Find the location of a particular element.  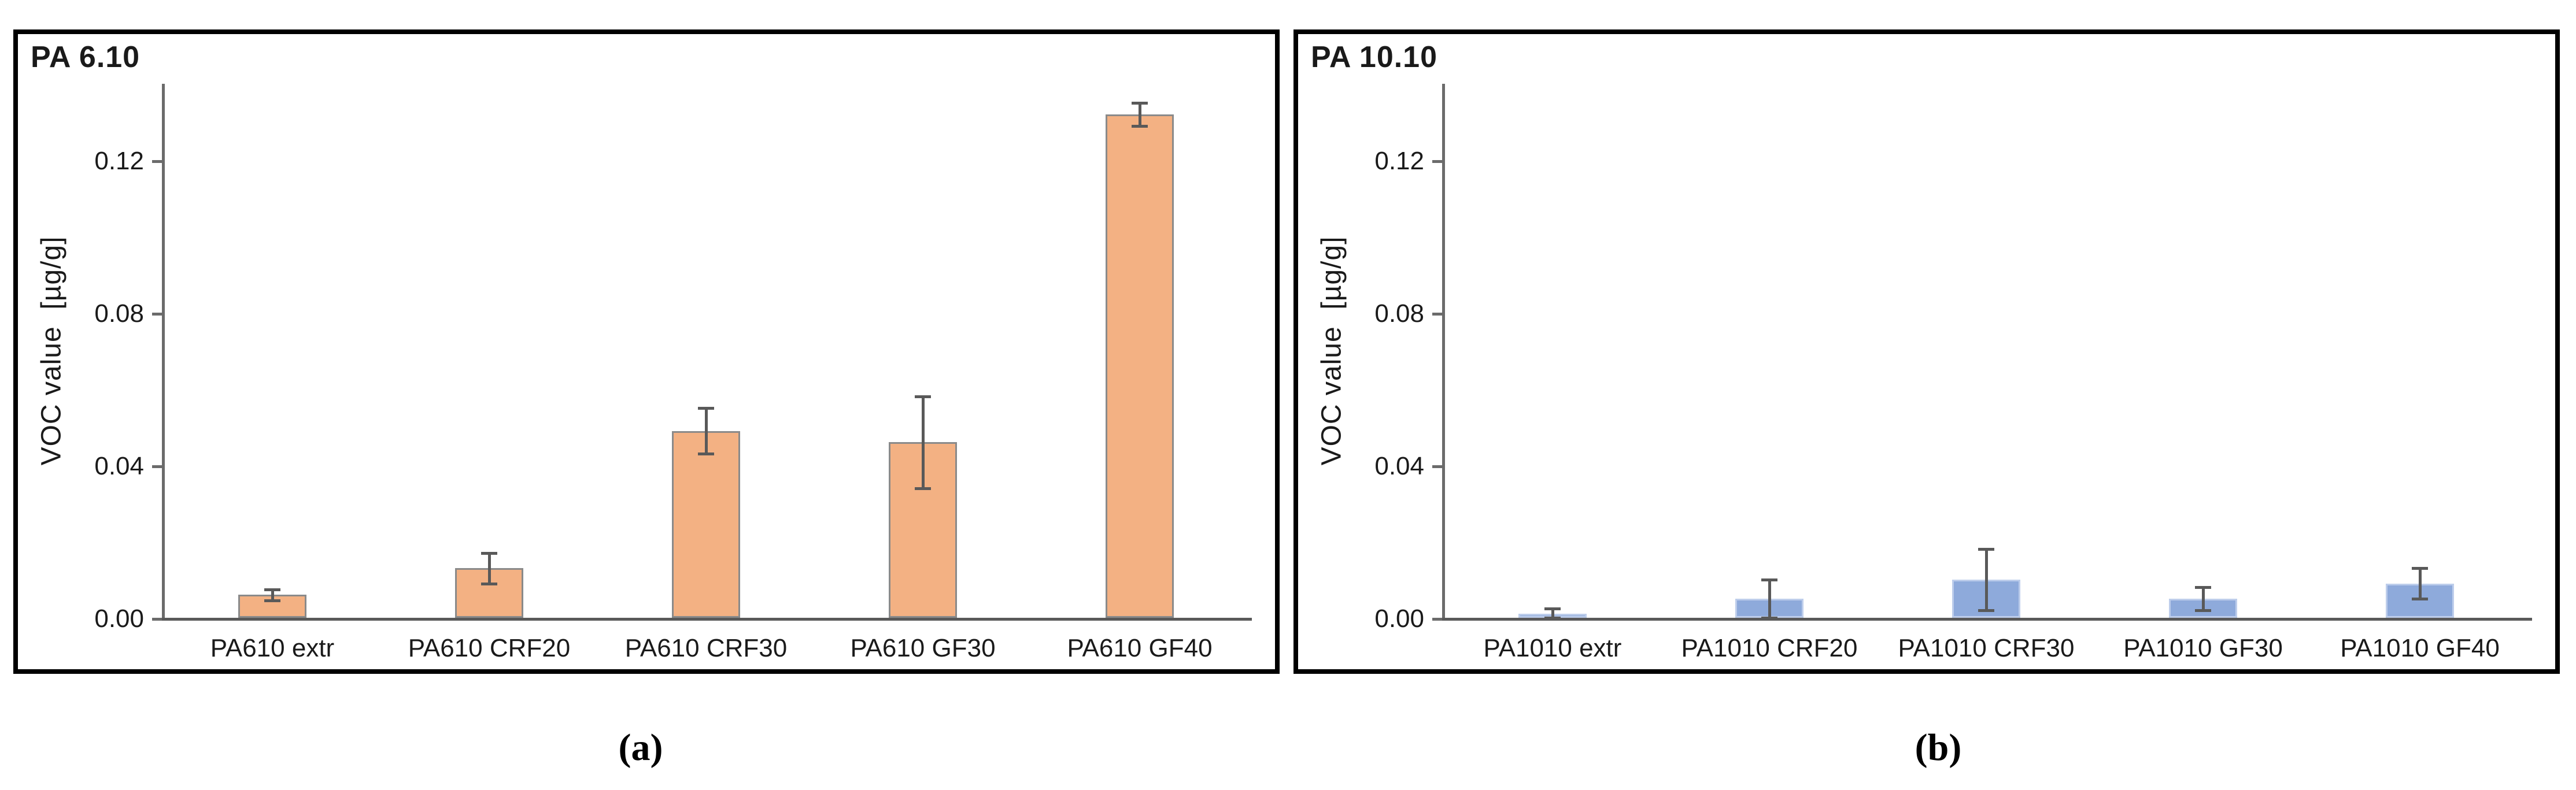

x-category-label: PA610 GF30 is located at coordinates (923, 648).